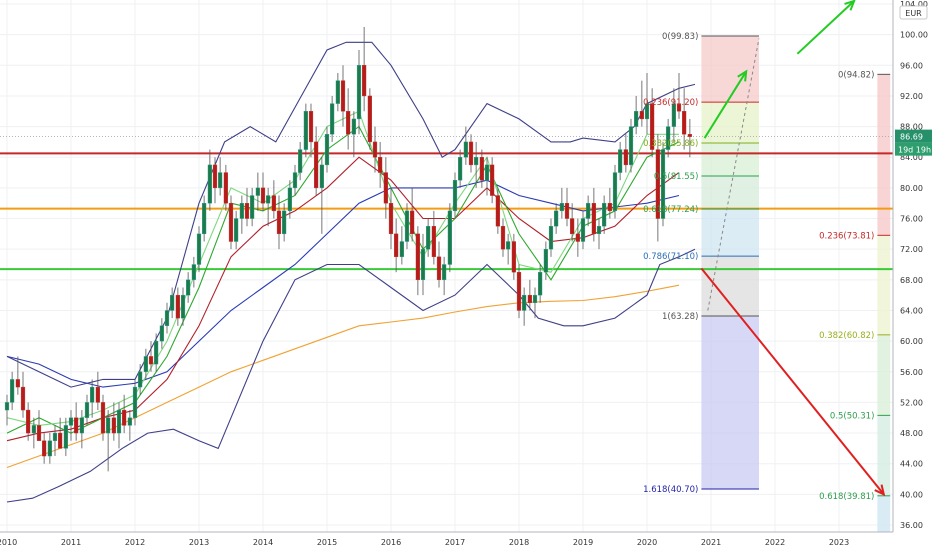 The image size is (932, 550). I want to click on y-tick-label: 36.00, so click(911, 525).